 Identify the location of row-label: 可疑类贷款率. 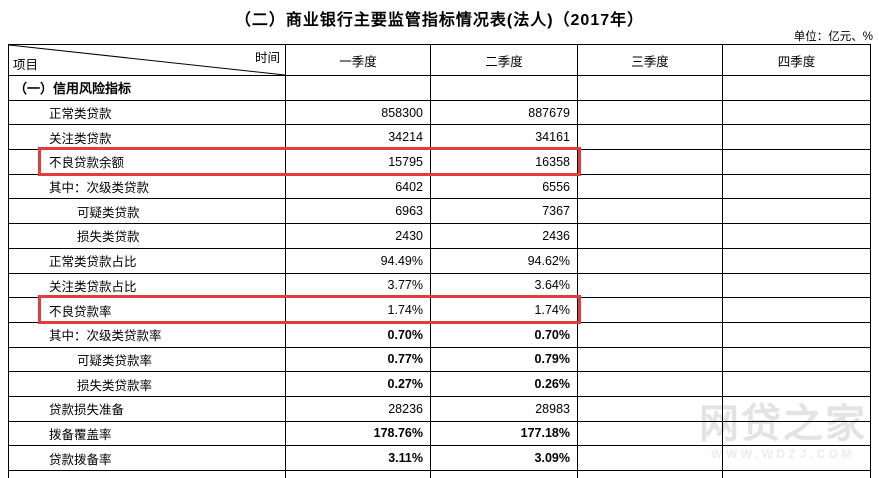
(147, 359).